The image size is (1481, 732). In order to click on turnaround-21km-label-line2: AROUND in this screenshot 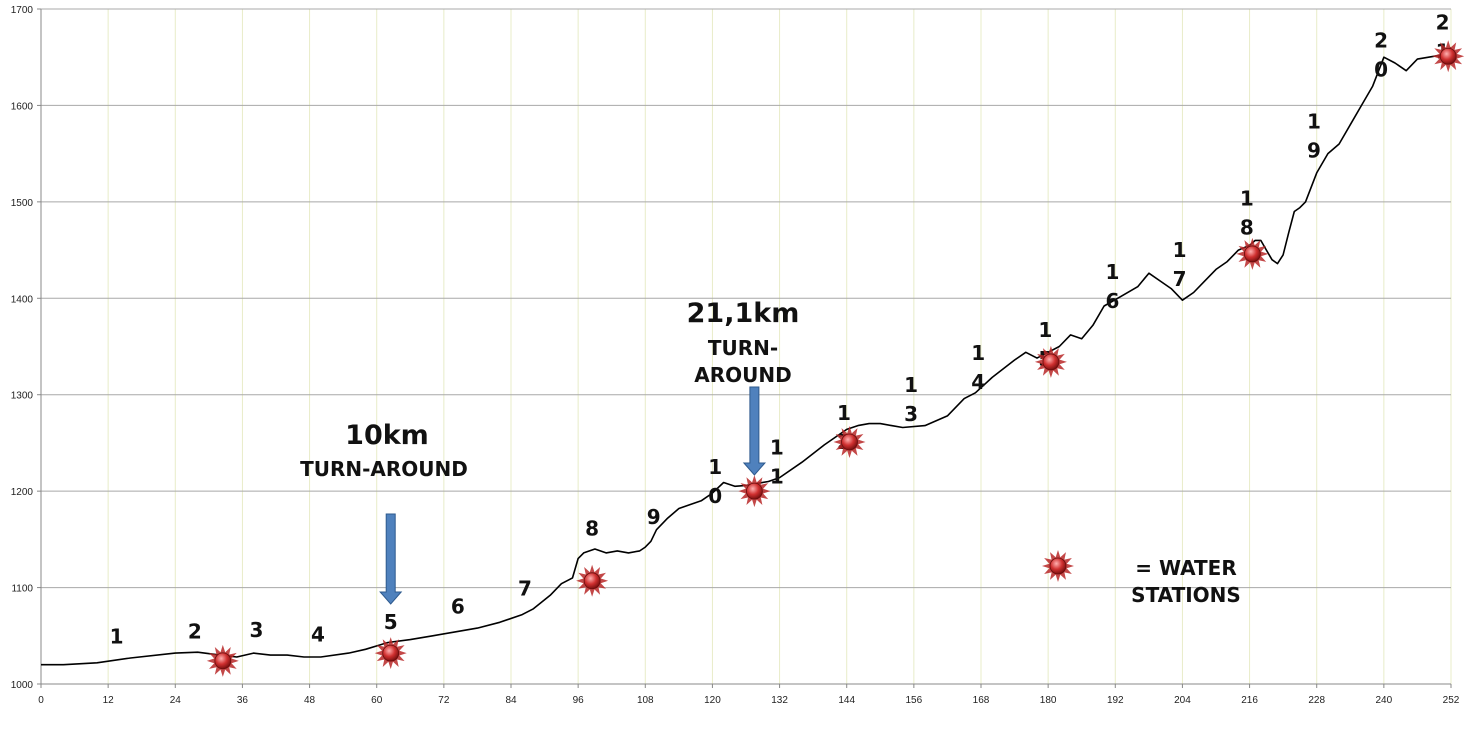, I will do `click(742, 375)`.